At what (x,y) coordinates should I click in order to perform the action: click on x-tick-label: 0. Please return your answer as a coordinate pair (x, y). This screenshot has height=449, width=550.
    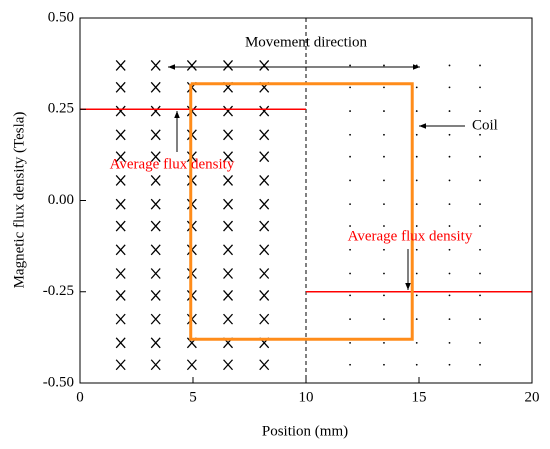
    Looking at the image, I should click on (80, 397).